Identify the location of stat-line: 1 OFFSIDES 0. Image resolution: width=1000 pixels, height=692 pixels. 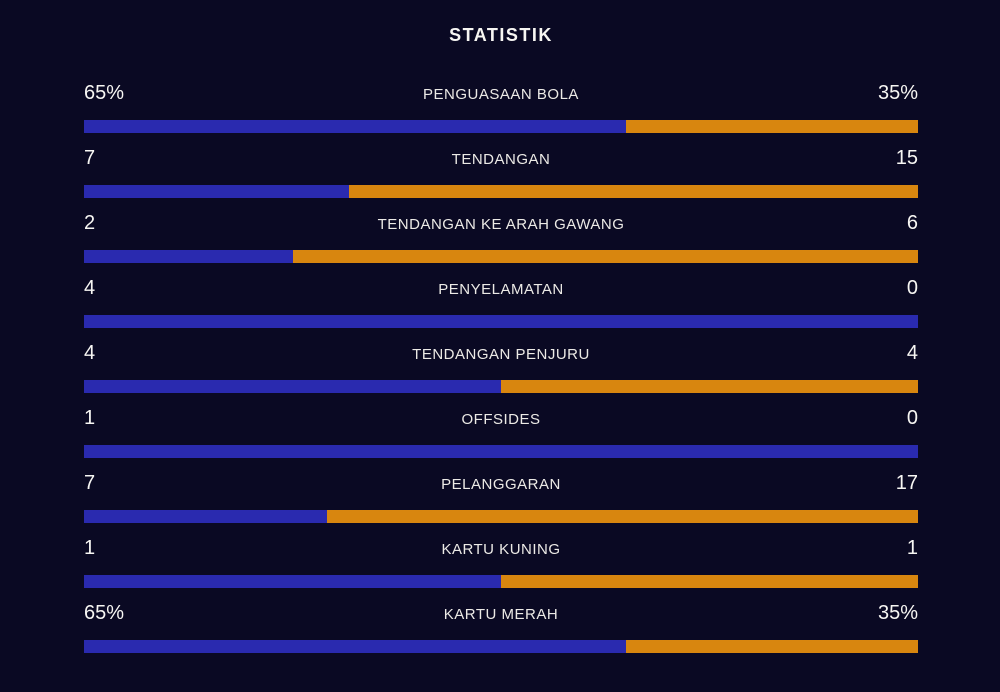
(501, 419).